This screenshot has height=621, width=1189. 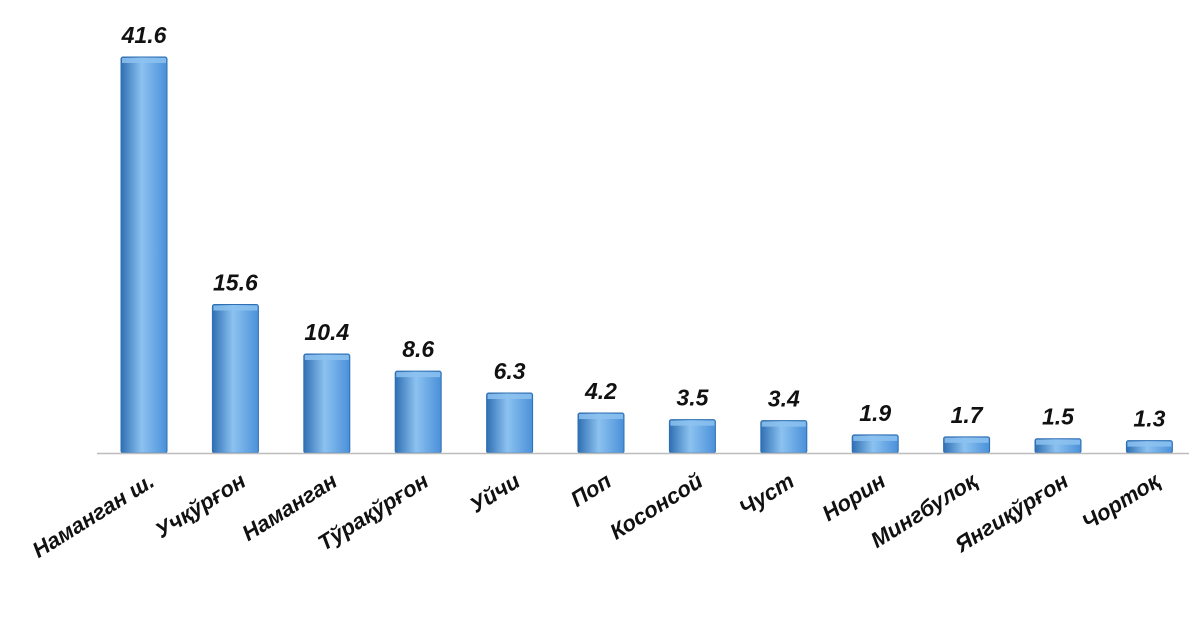 I want to click on category-tick-label: Учқўрғон, so click(x=200, y=505).